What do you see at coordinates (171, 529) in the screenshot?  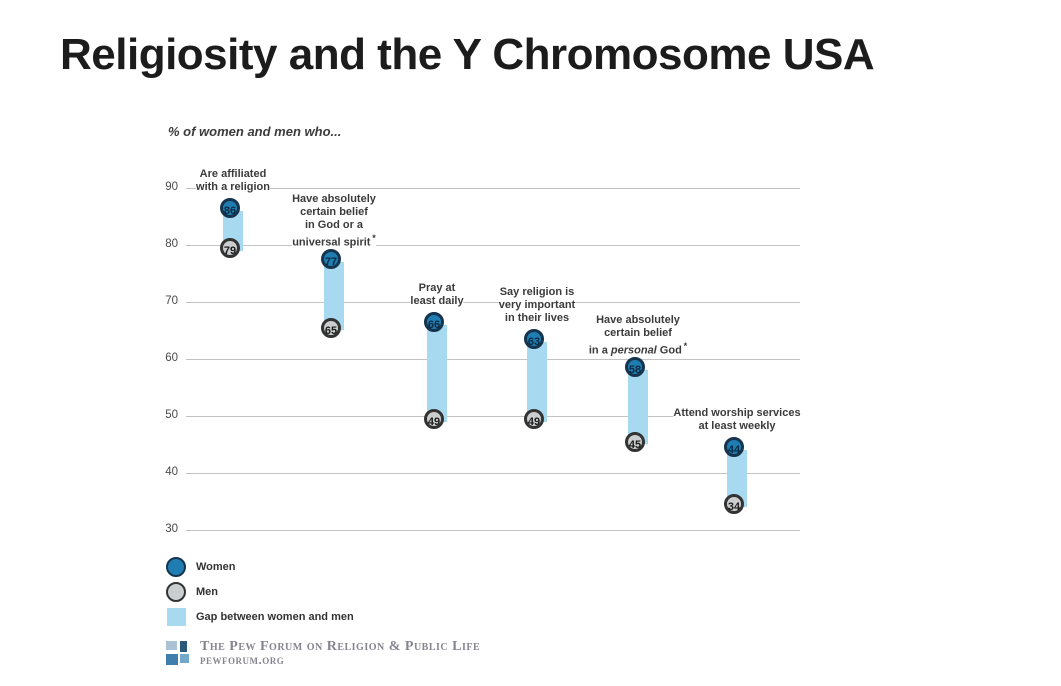 I see `y-axis-tick-label: 30` at bounding box center [171, 529].